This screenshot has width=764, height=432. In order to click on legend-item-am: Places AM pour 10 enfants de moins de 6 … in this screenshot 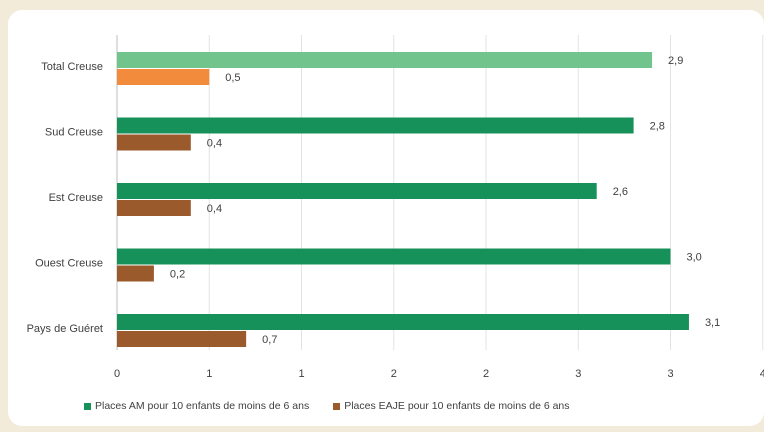, I will do `click(196, 406)`.